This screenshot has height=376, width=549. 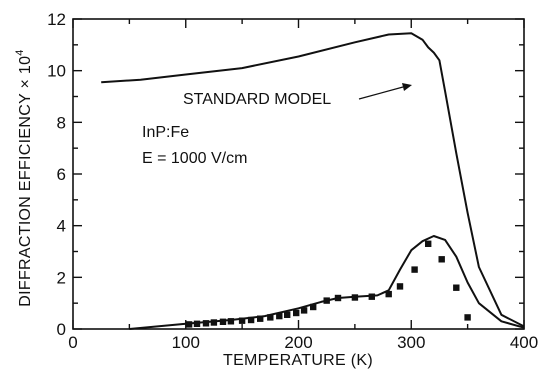 What do you see at coordinates (56, 19) in the screenshot?
I see `y-tick-label: 12` at bounding box center [56, 19].